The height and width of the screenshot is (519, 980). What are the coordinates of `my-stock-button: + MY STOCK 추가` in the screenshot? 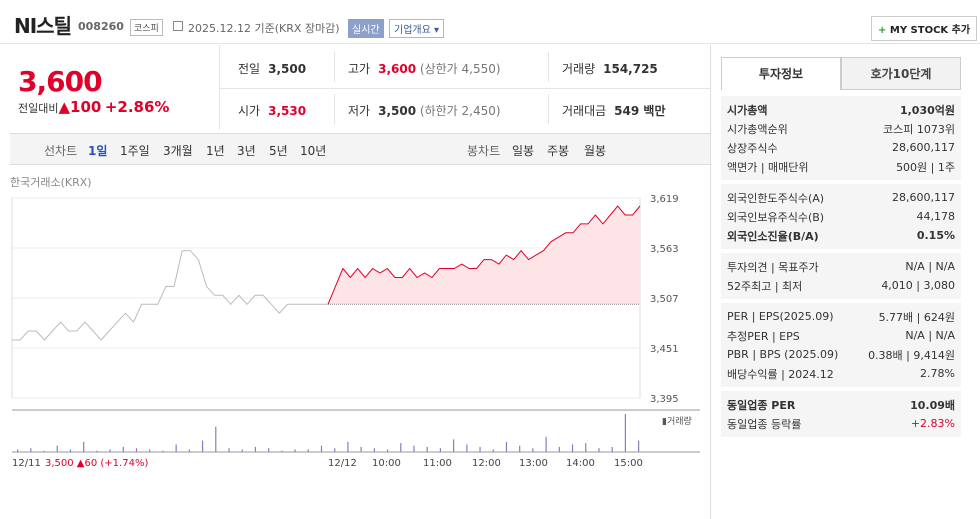 It's located at (924, 28).